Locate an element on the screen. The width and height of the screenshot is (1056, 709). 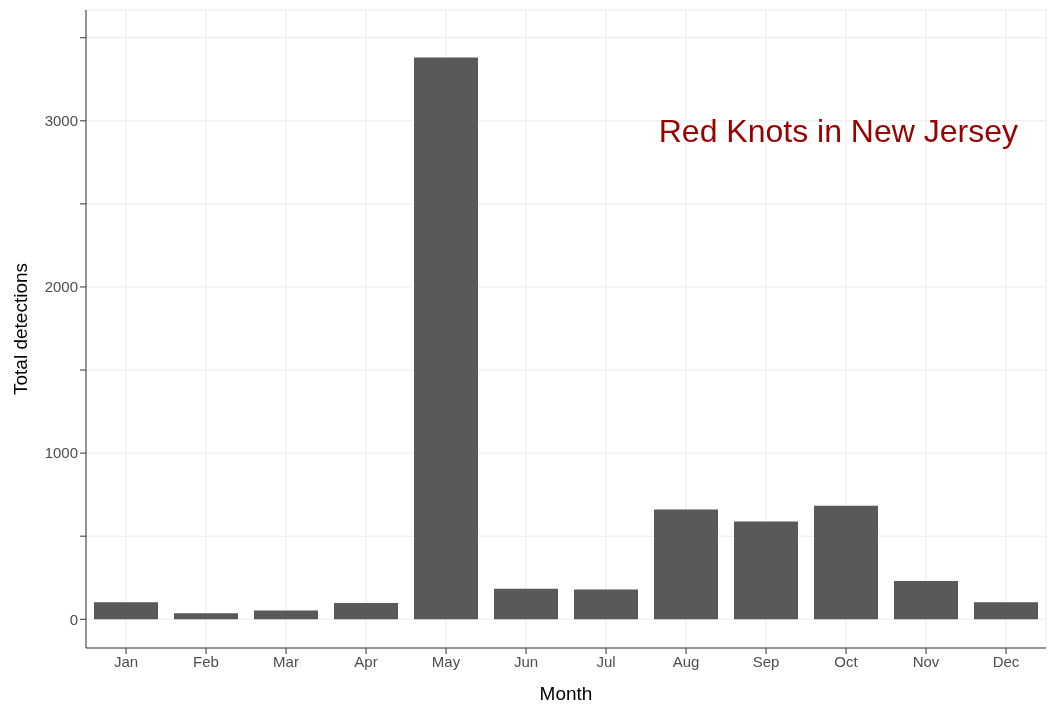
x-tick-label: Mar is located at coordinates (286, 661).